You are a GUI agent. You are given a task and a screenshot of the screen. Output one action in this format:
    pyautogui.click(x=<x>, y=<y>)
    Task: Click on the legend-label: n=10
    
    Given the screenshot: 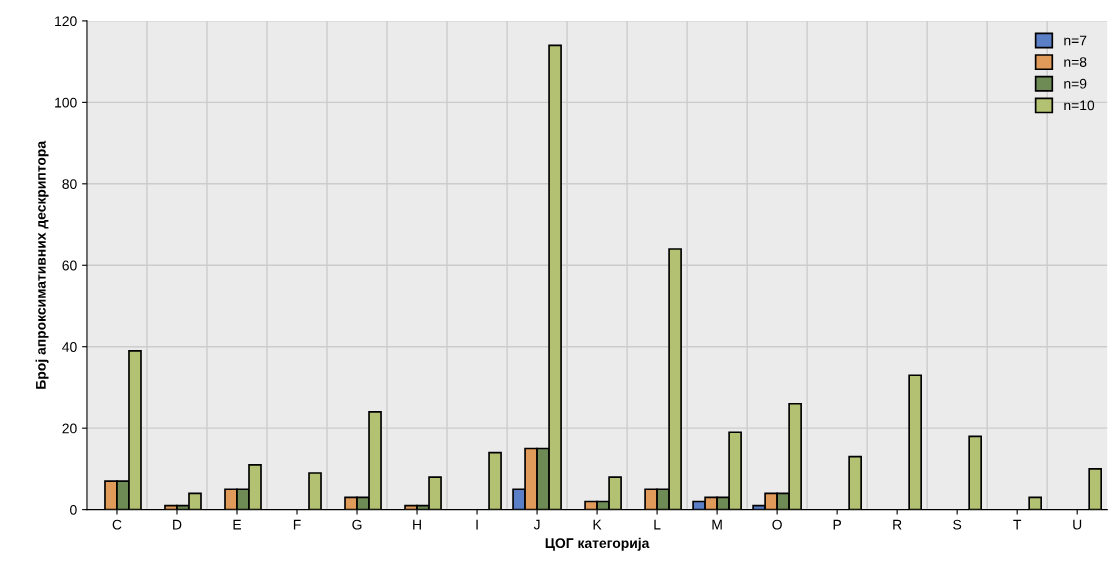 What is the action you would take?
    pyautogui.click(x=1079, y=105)
    